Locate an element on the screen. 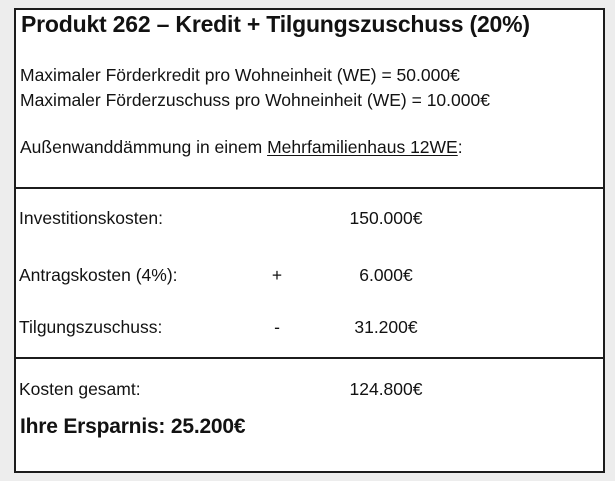  total-value: 124.800€ is located at coordinates (386, 389).